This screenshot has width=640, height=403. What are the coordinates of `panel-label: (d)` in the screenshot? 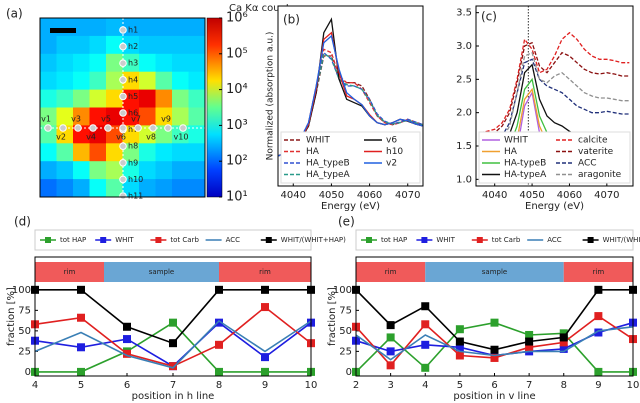 It's located at (22, 222).